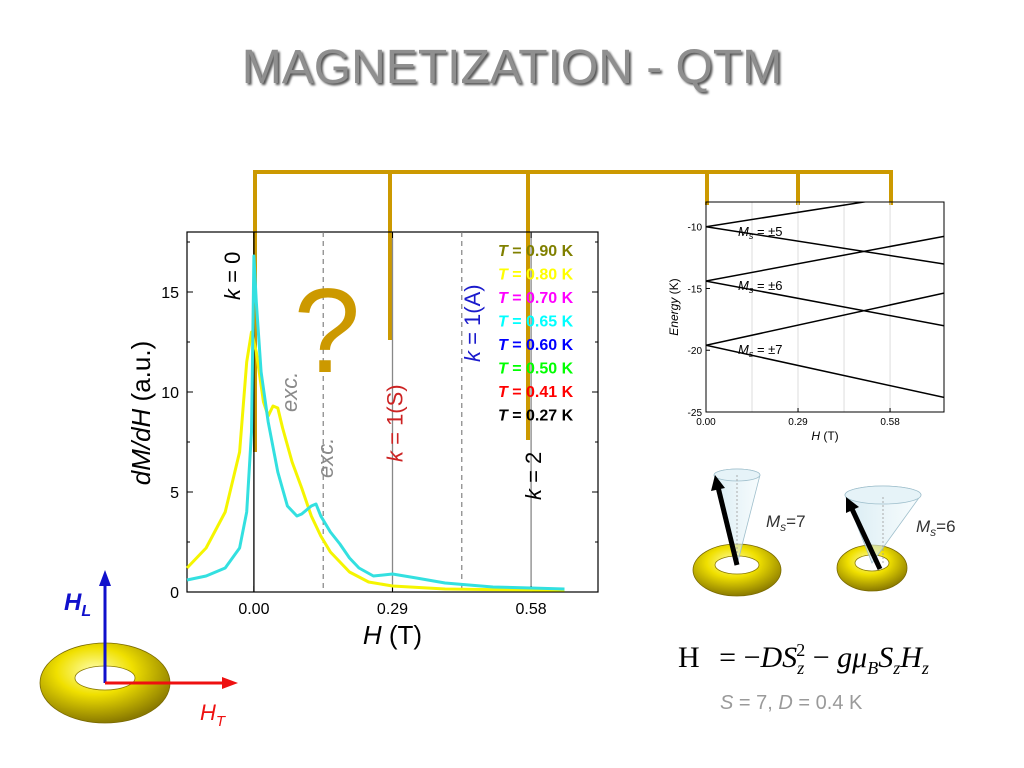 This screenshot has height=768, width=1024. Describe the element at coordinates (392, 635) in the screenshot. I see `x-axis-label: H (T)` at that location.